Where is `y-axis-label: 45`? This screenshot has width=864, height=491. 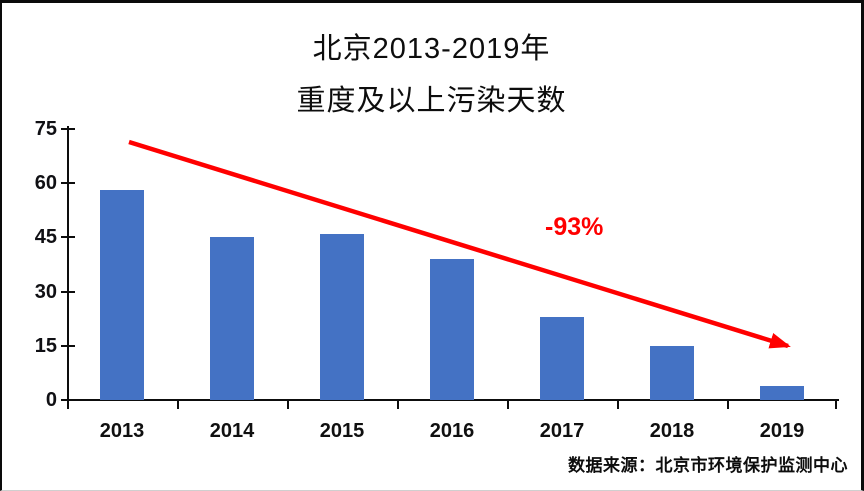
y-axis-label: 45 is located at coordinates (45, 237).